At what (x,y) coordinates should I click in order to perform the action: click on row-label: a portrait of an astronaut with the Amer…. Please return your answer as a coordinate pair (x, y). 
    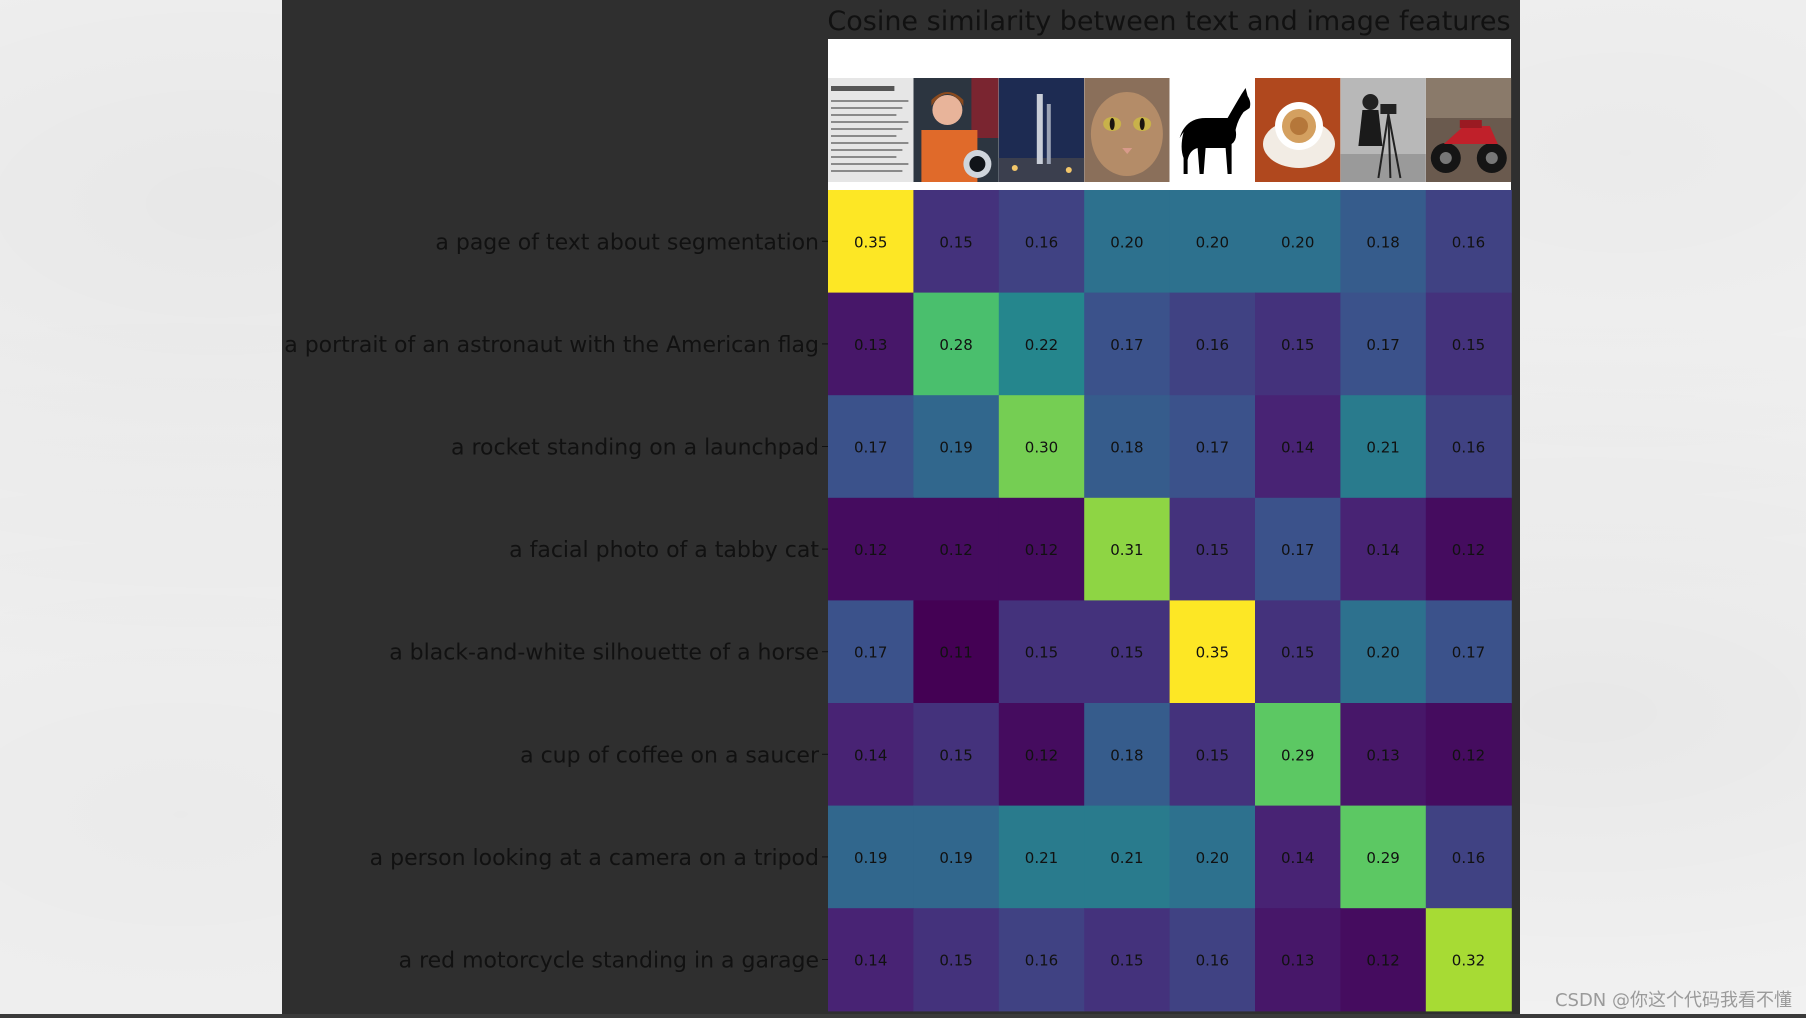
    Looking at the image, I should click on (551, 345).